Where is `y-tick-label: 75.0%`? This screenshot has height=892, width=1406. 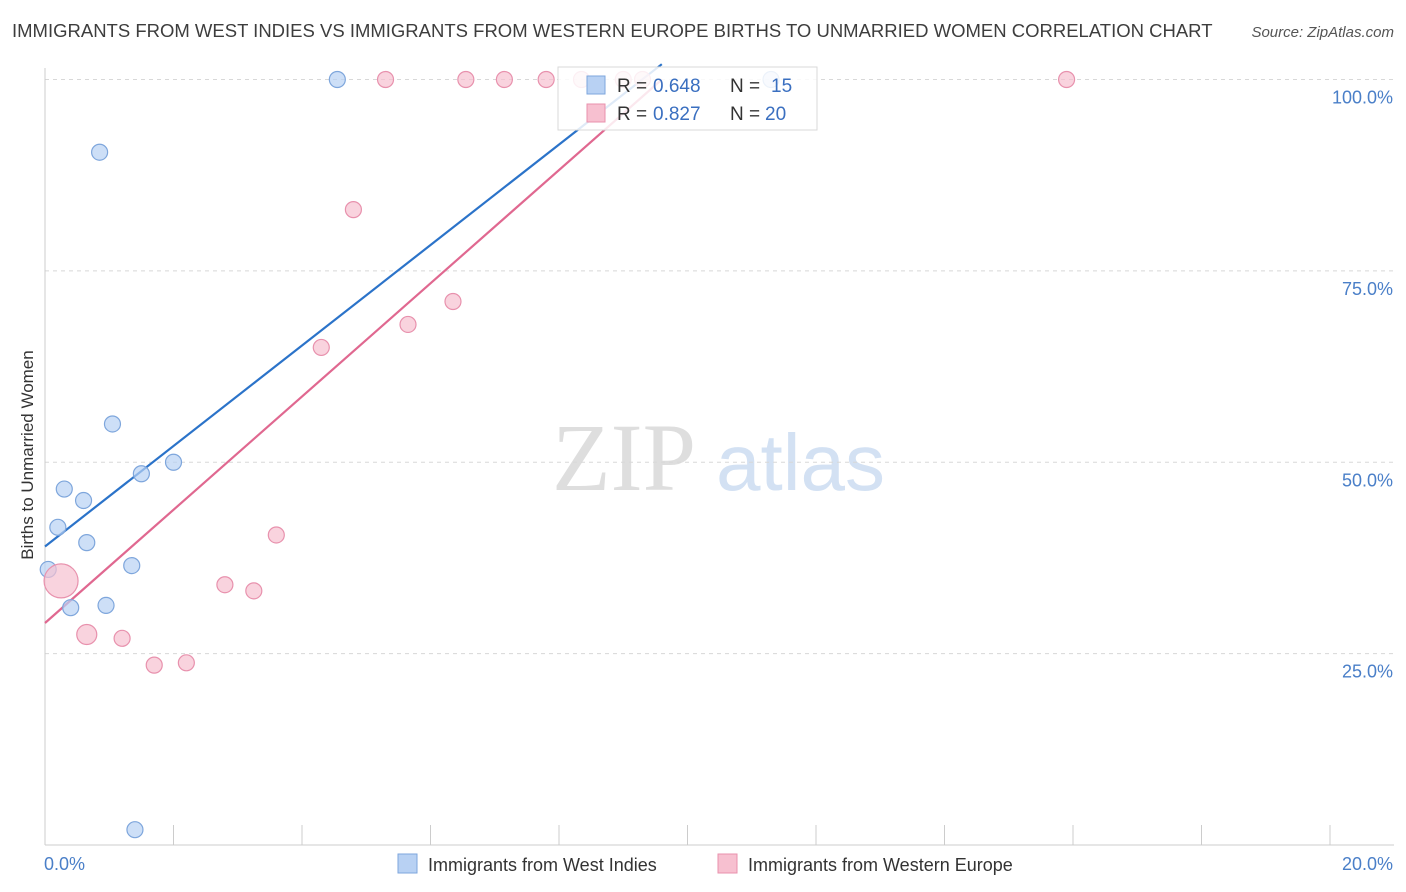 y-tick-label: 75.0% is located at coordinates (1367, 289).